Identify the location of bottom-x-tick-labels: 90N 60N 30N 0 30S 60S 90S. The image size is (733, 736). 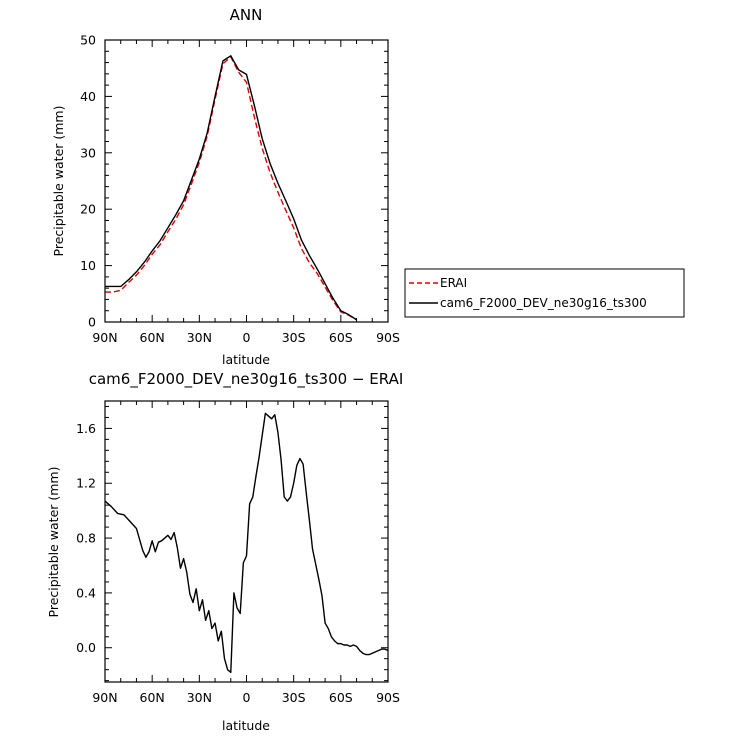
(246, 697).